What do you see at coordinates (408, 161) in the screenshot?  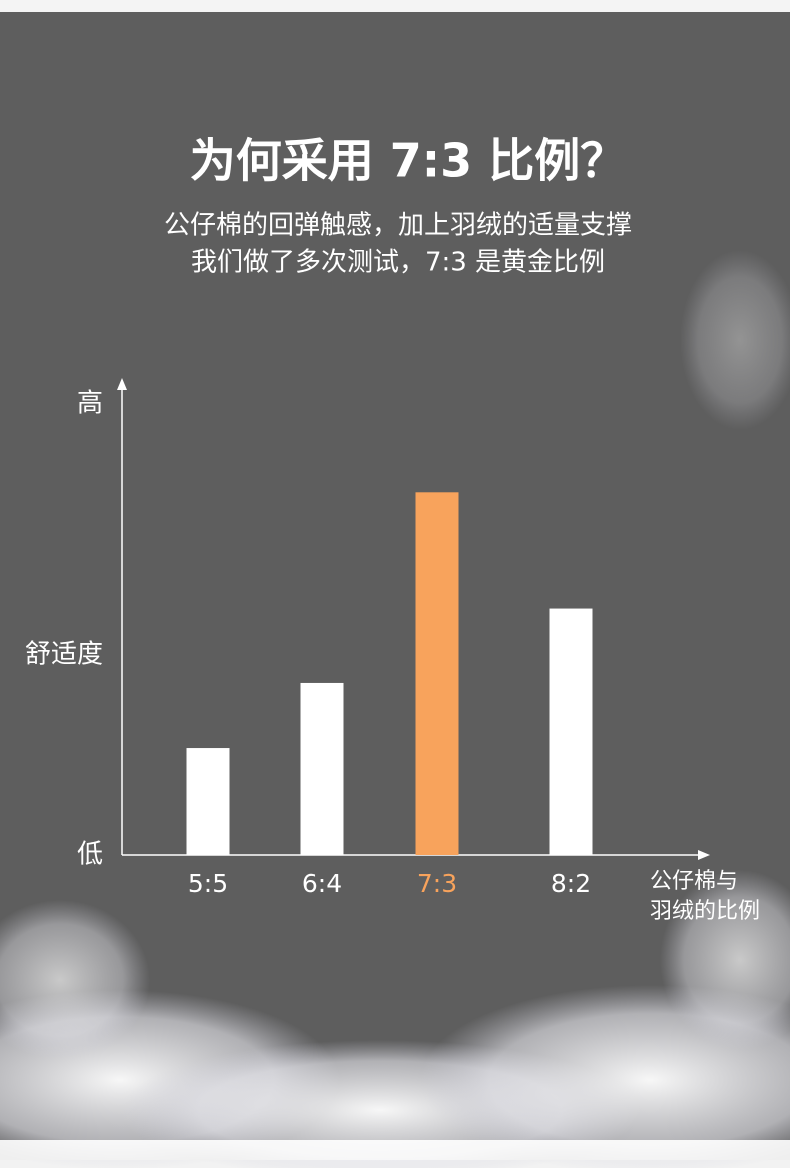 I see `title: 为何采用 7:3 比例？` at bounding box center [408, 161].